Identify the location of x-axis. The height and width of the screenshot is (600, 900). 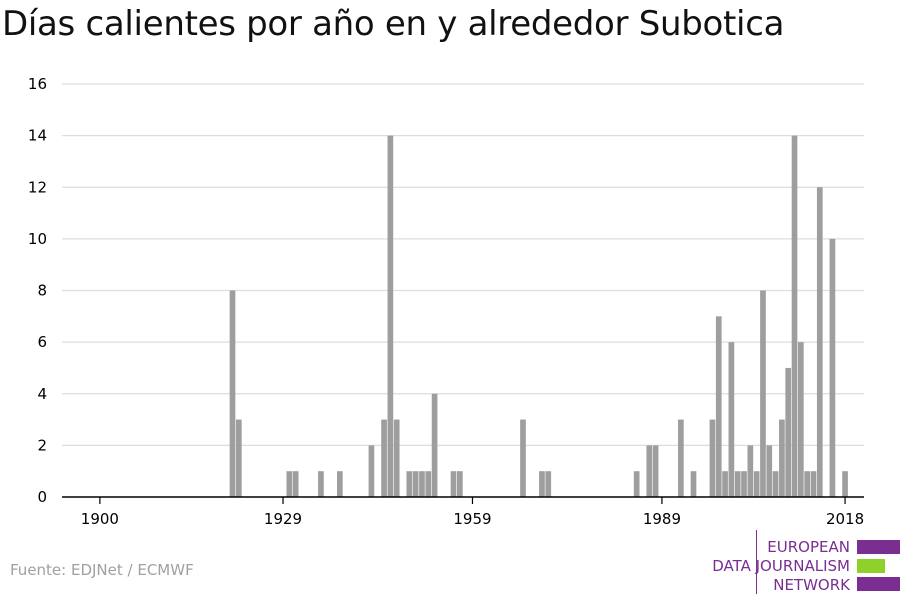
(463, 500).